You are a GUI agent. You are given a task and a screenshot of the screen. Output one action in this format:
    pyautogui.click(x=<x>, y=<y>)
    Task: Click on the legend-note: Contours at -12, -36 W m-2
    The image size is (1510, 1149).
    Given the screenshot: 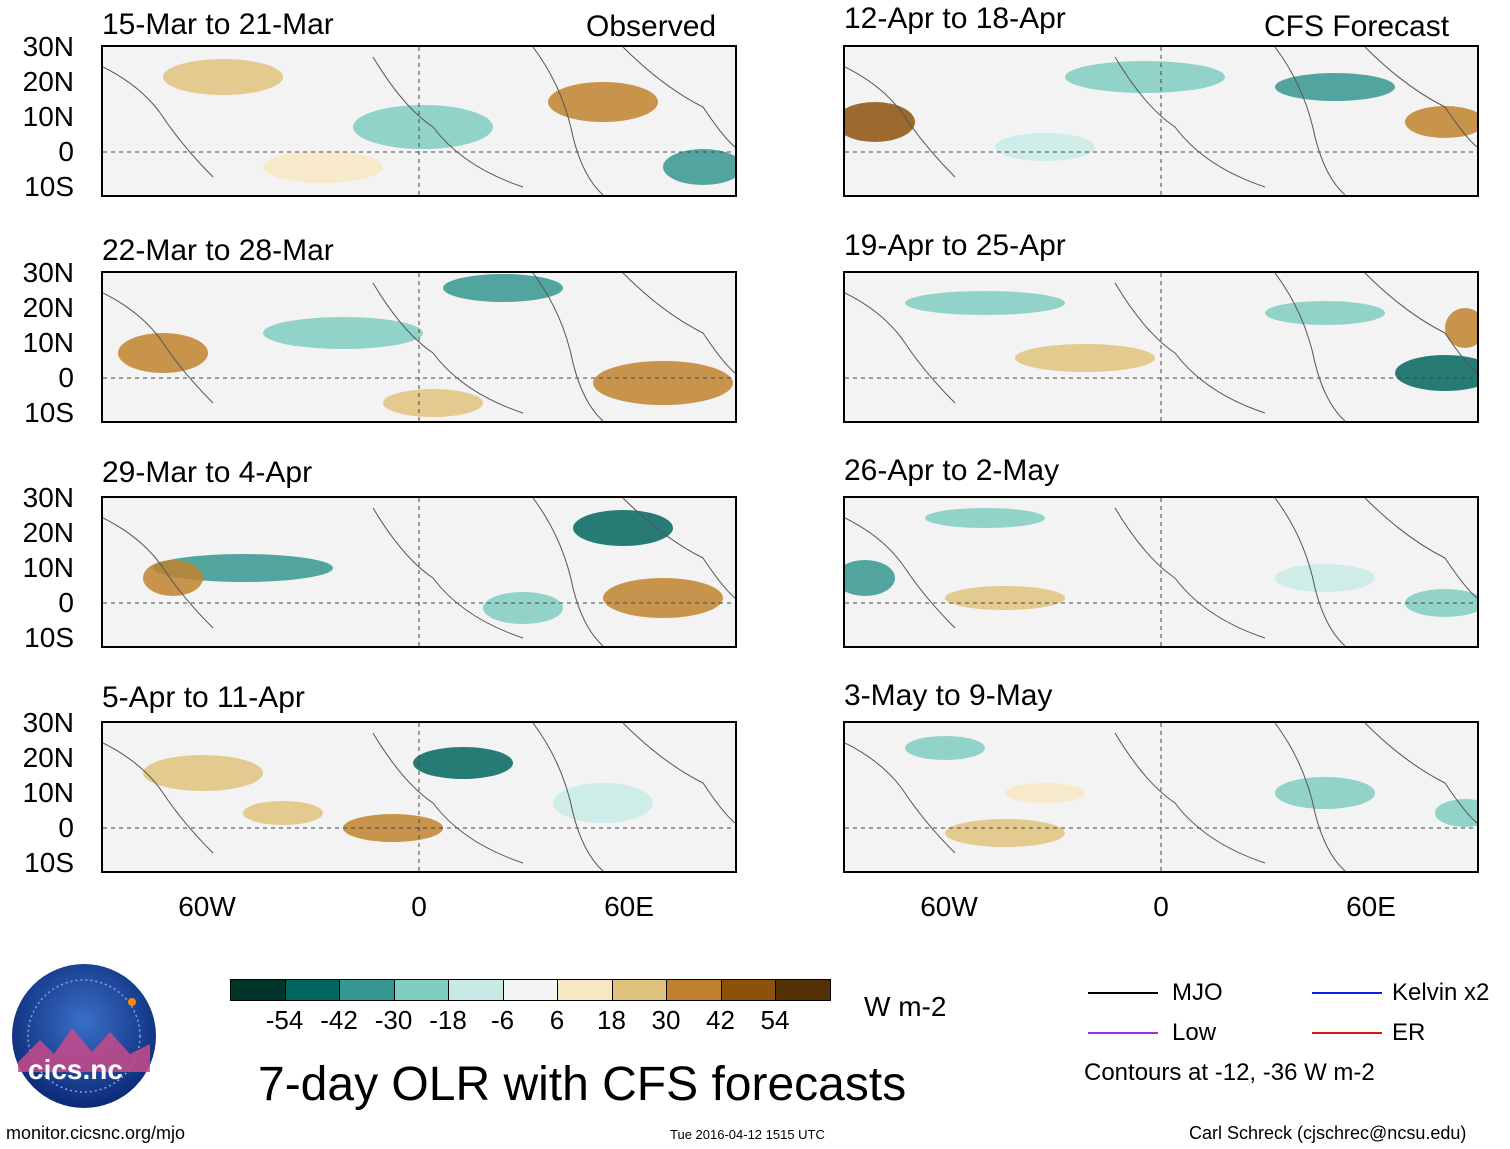 What is the action you would take?
    pyautogui.click(x=1229, y=1072)
    